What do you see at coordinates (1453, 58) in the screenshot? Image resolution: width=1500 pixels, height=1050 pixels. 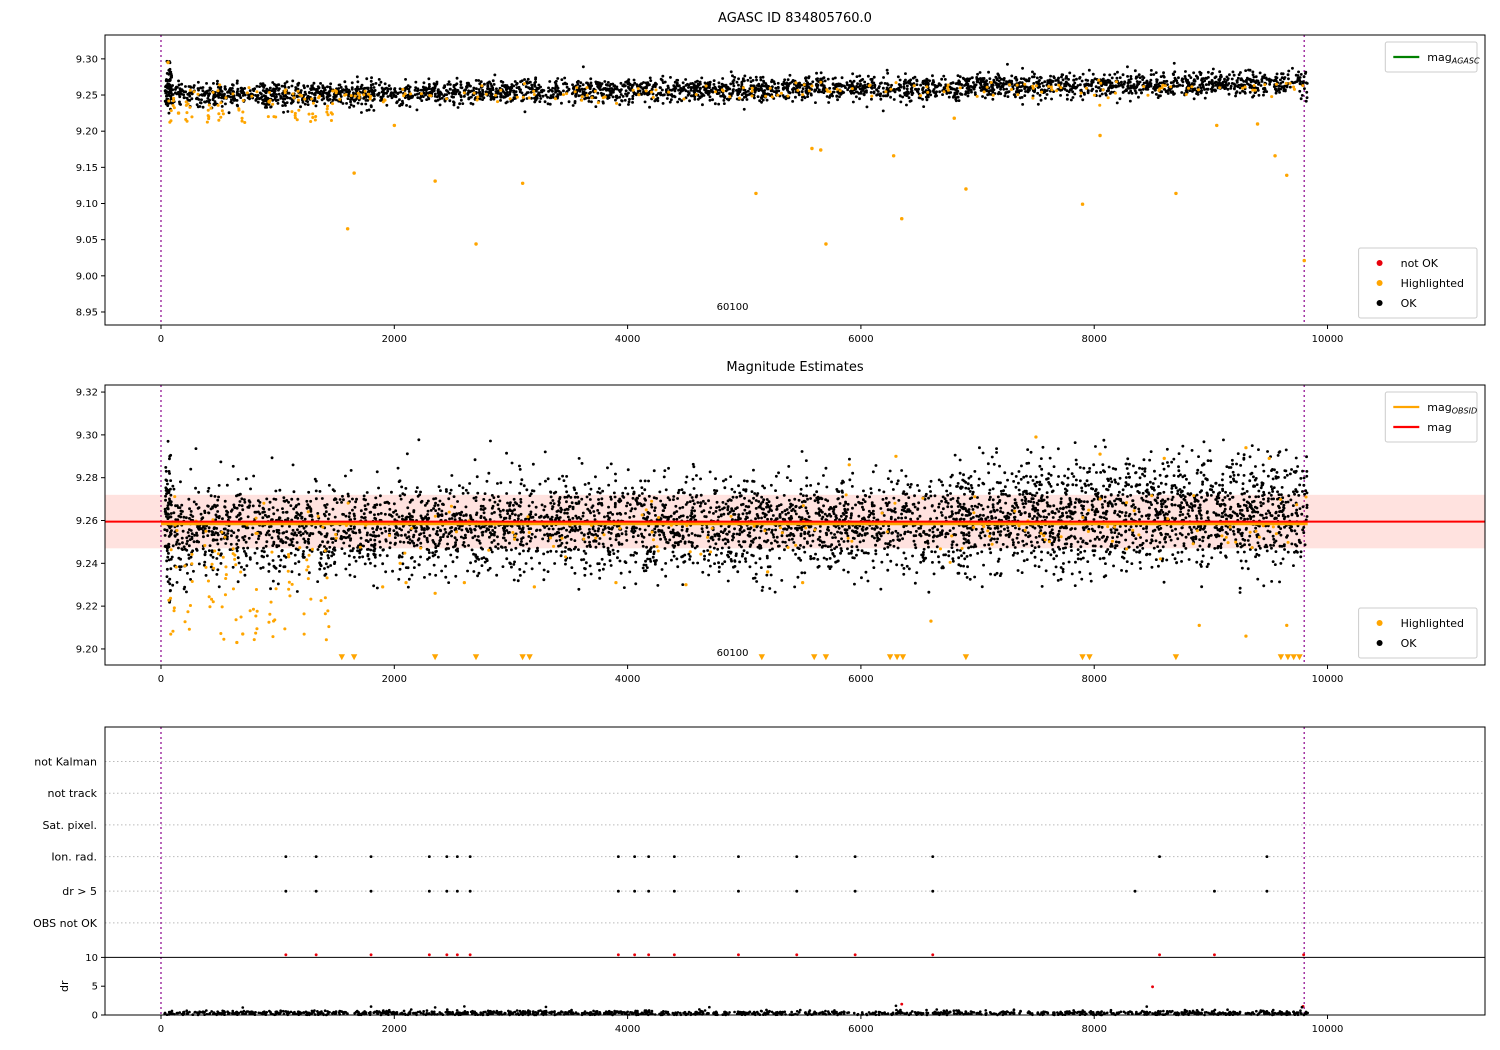 I see `legend-item-label: magAGASC` at bounding box center [1453, 58].